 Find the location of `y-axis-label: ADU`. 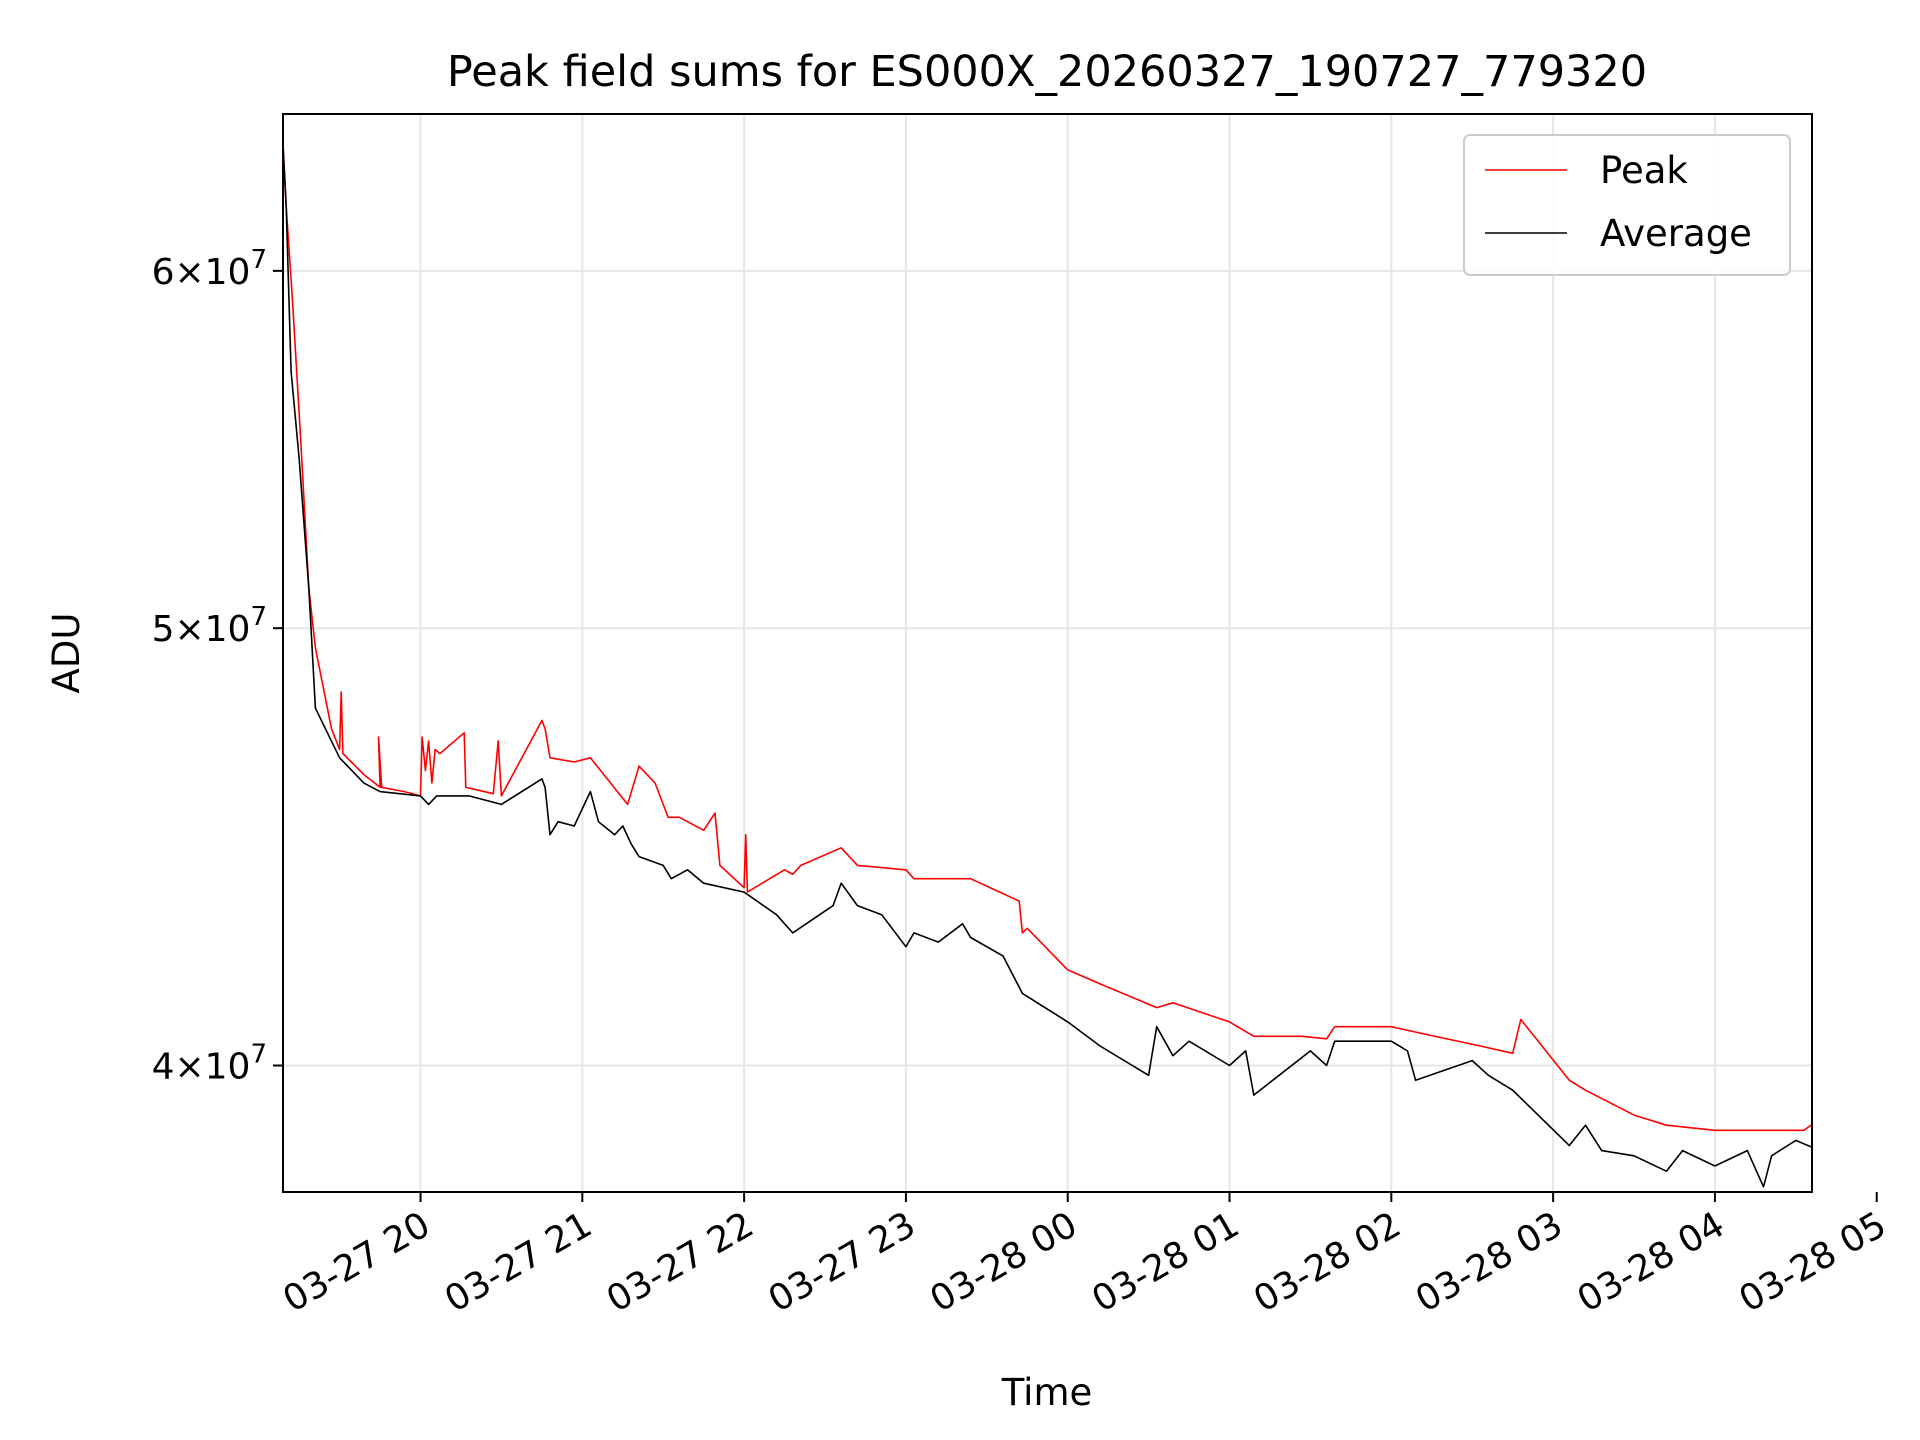

y-axis-label: ADU is located at coordinates (66, 653).